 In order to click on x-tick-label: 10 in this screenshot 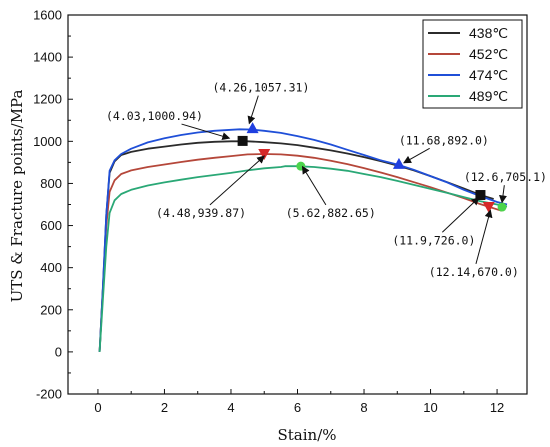, I will do `click(430, 407)`.